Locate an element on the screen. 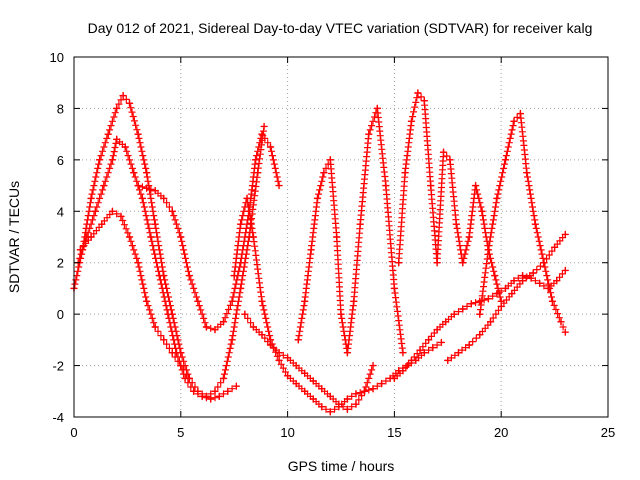 The image size is (640, 480). y-tick-label: 10 is located at coordinates (57, 57).